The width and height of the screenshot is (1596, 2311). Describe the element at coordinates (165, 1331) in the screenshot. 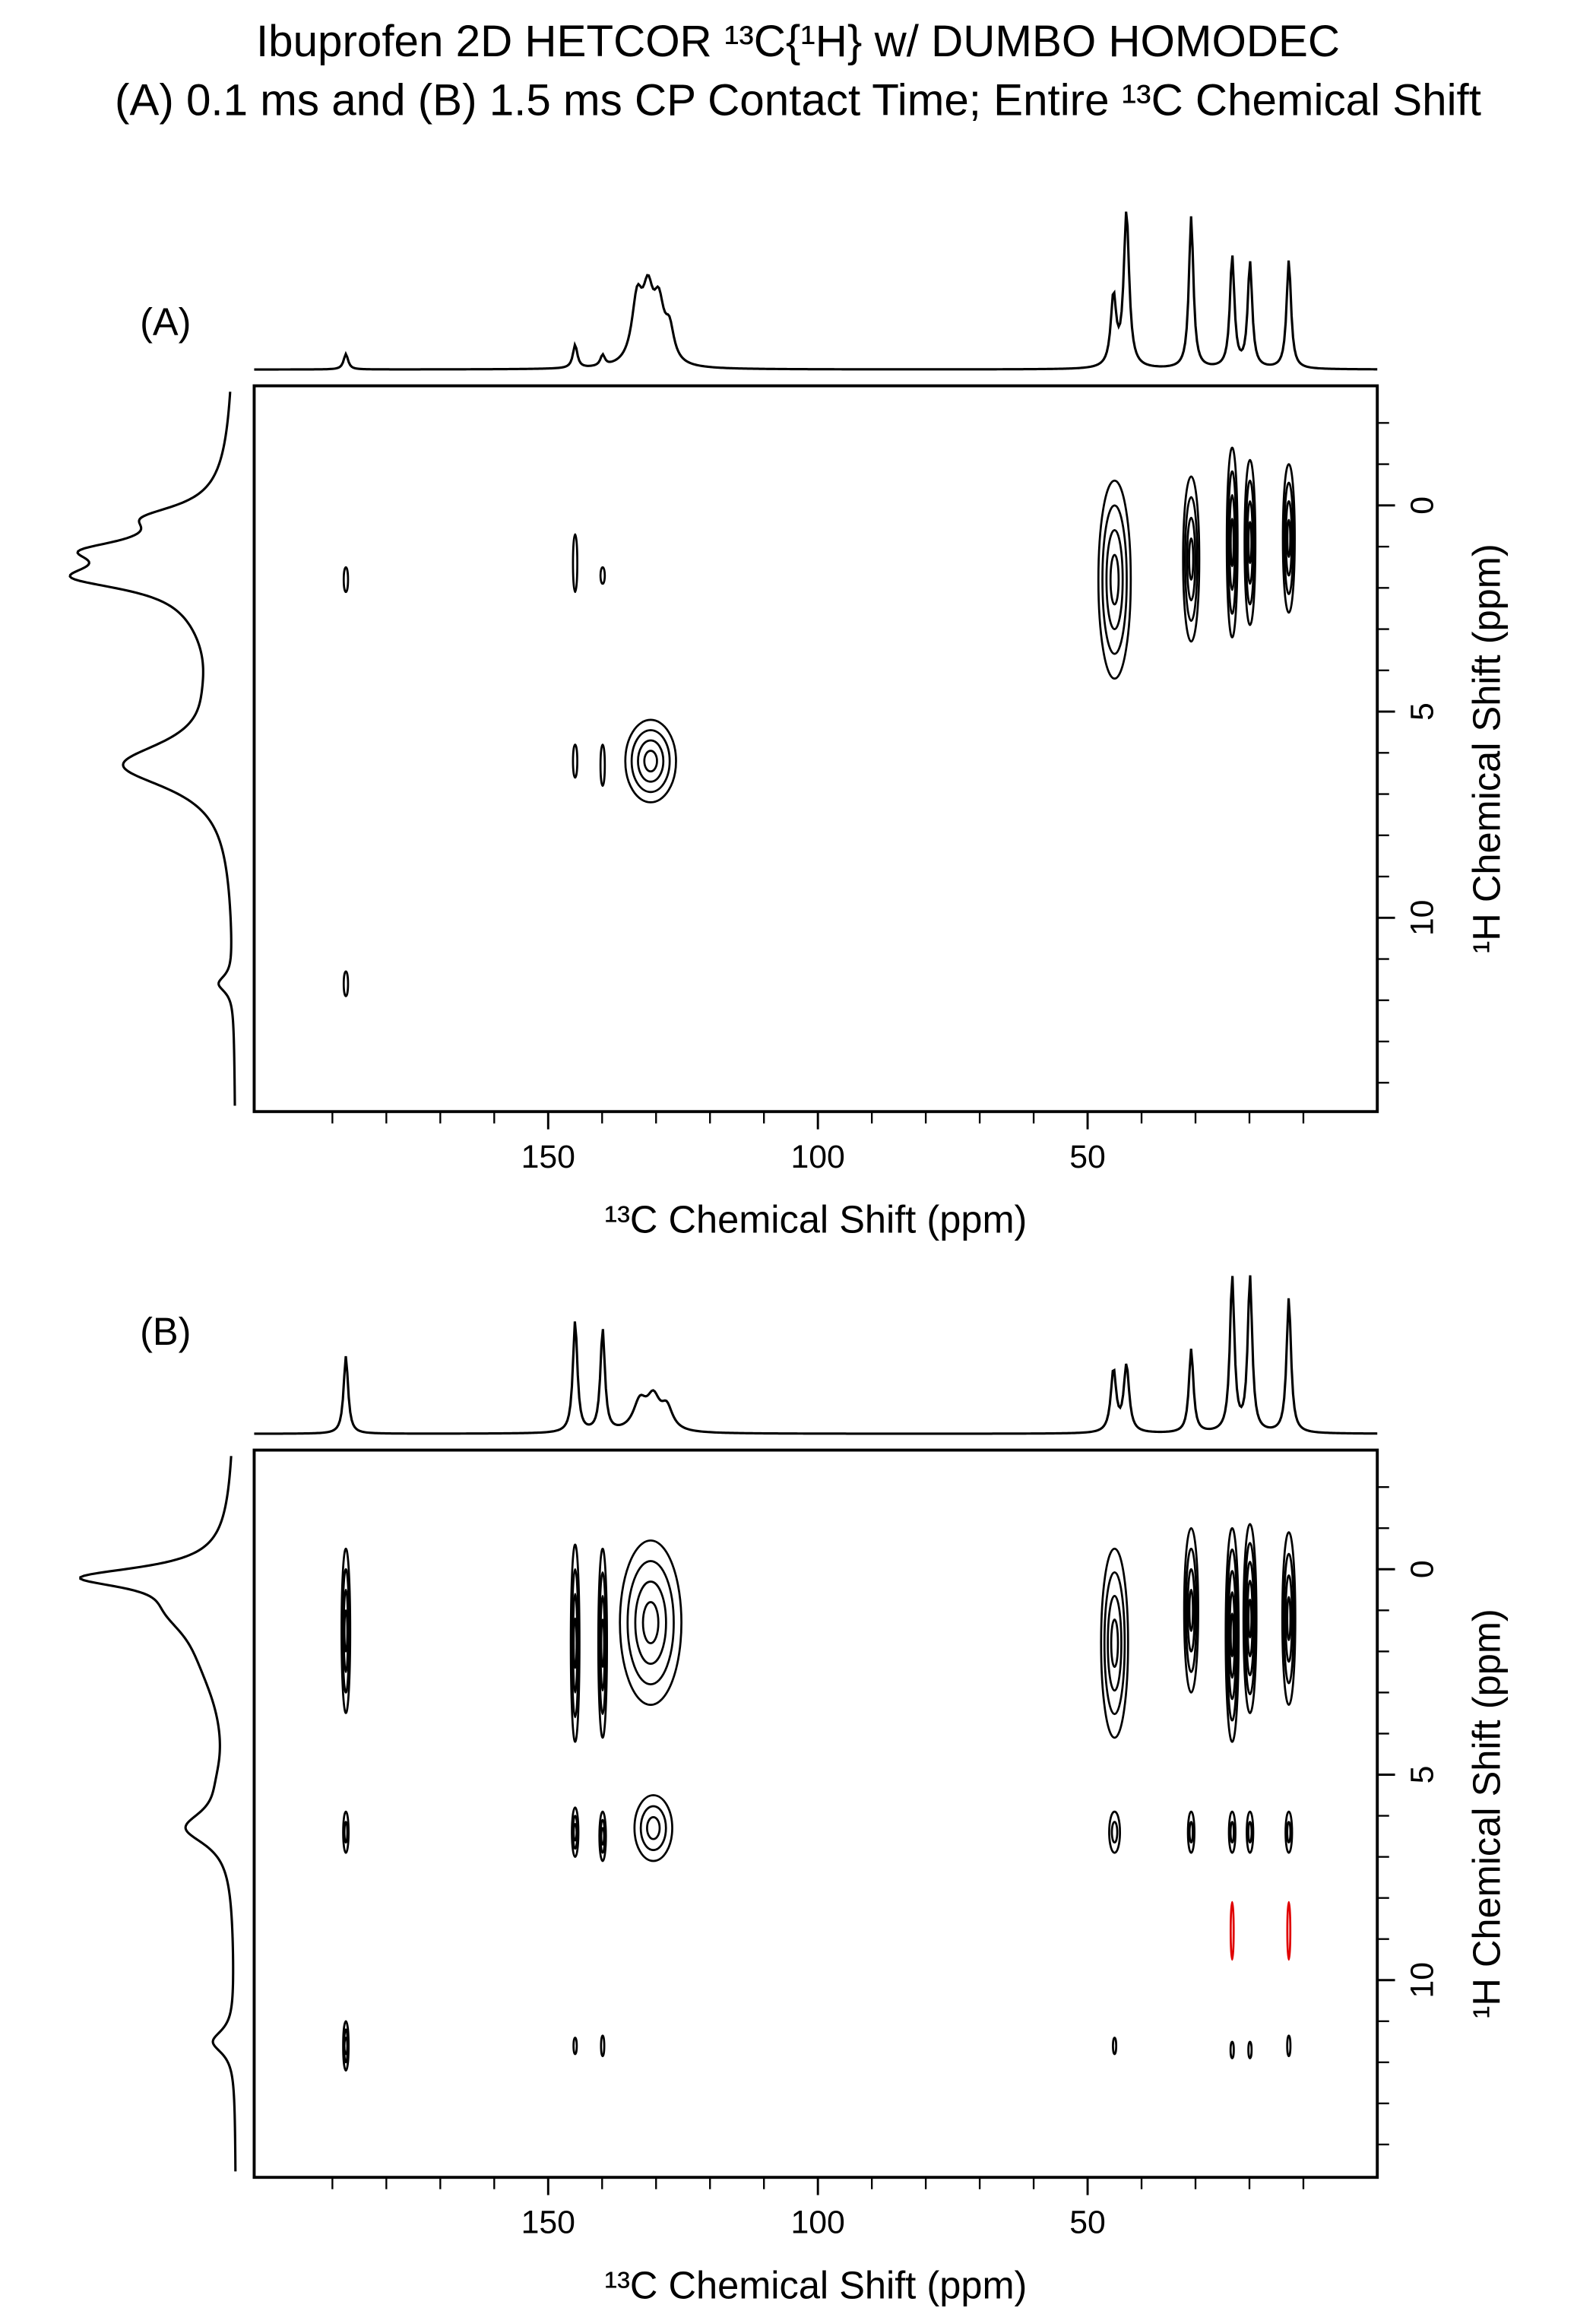

I see `panel-label: (B)` at that location.